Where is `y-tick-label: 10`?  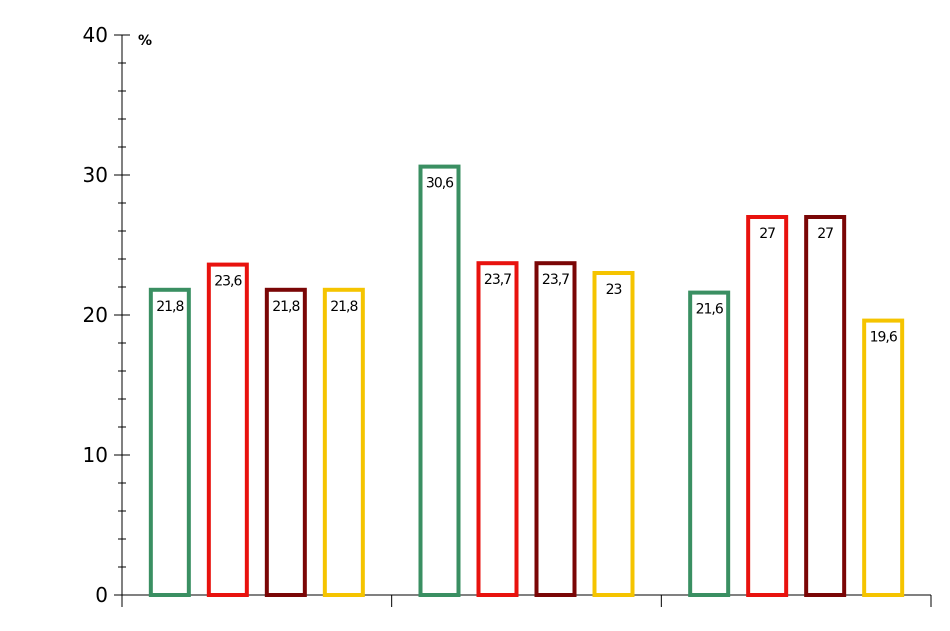 y-tick-label: 10 is located at coordinates (95, 455).